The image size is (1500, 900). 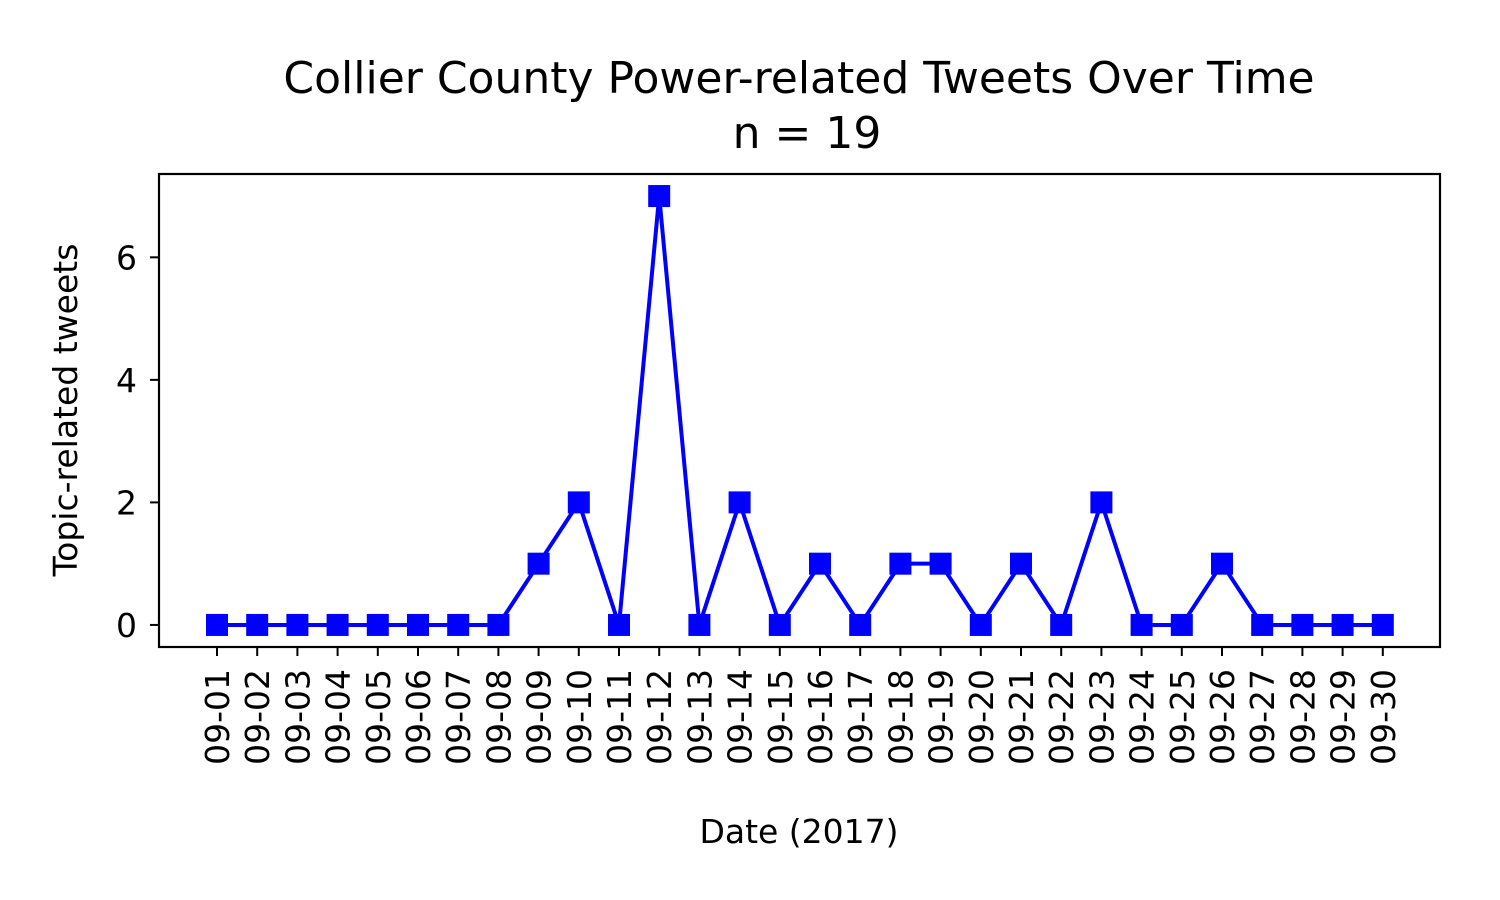 What do you see at coordinates (807, 133) in the screenshot?
I see `chart-subtitle: n = 19` at bounding box center [807, 133].